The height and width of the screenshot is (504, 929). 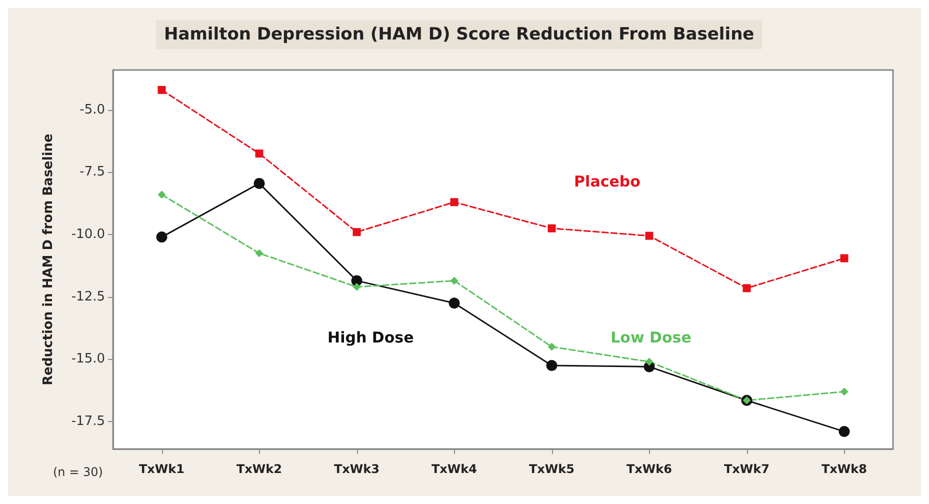 I want to click on y-tick-label: -15.0, so click(x=88, y=359).